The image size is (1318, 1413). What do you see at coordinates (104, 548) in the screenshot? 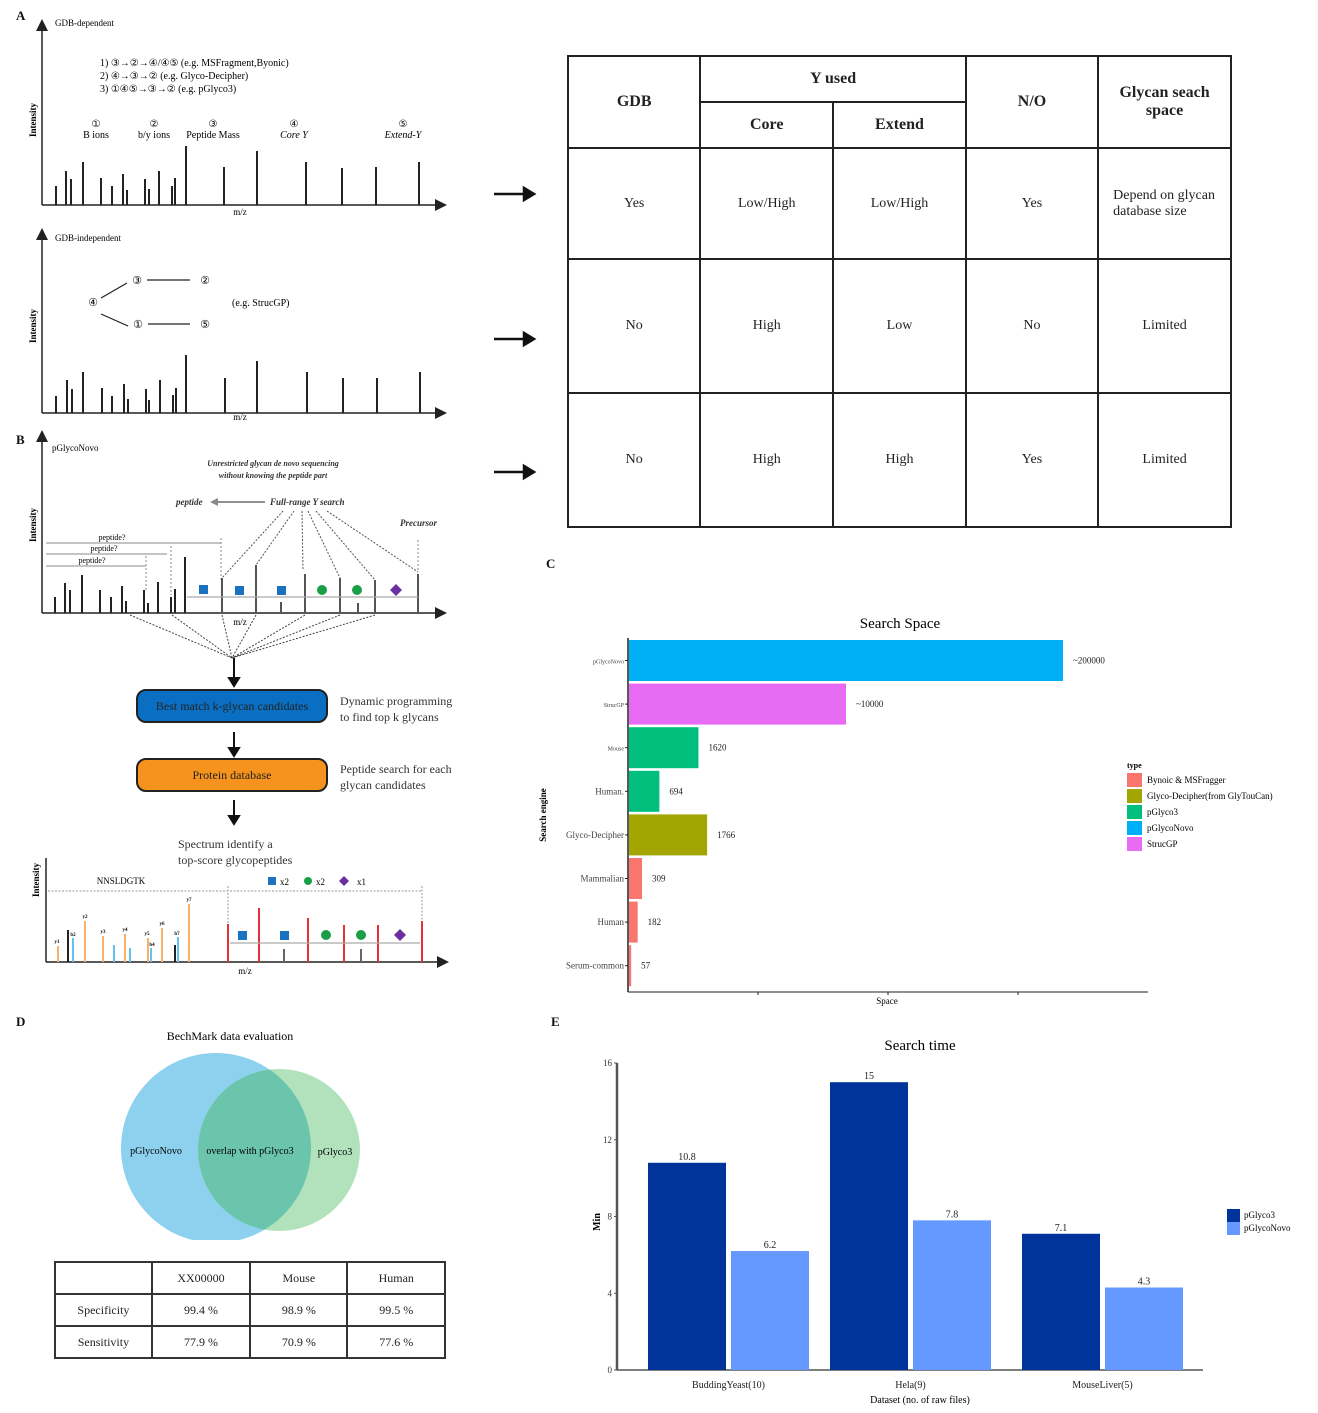
I see `peptide-q-2: peptide?` at bounding box center [104, 548].